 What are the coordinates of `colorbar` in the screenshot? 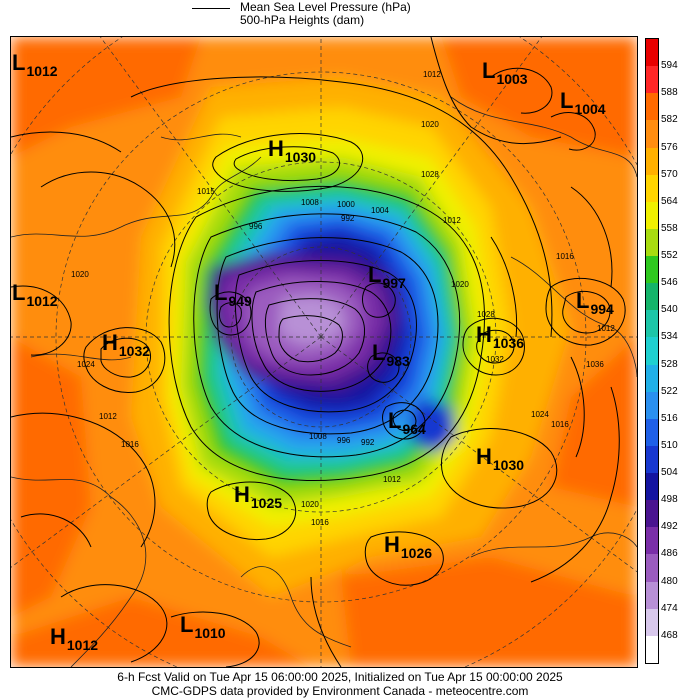 It's located at (652, 351).